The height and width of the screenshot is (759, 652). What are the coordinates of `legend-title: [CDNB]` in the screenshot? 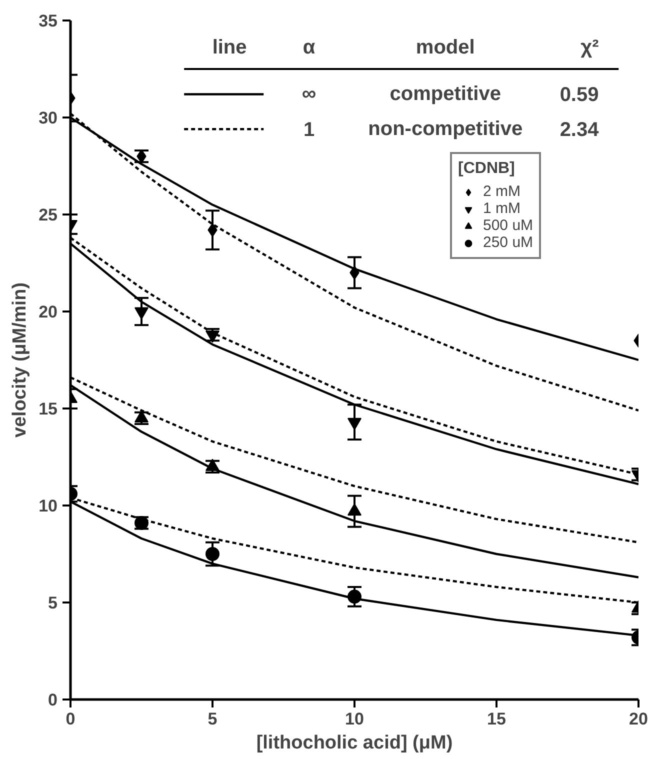 It's located at (487, 169).